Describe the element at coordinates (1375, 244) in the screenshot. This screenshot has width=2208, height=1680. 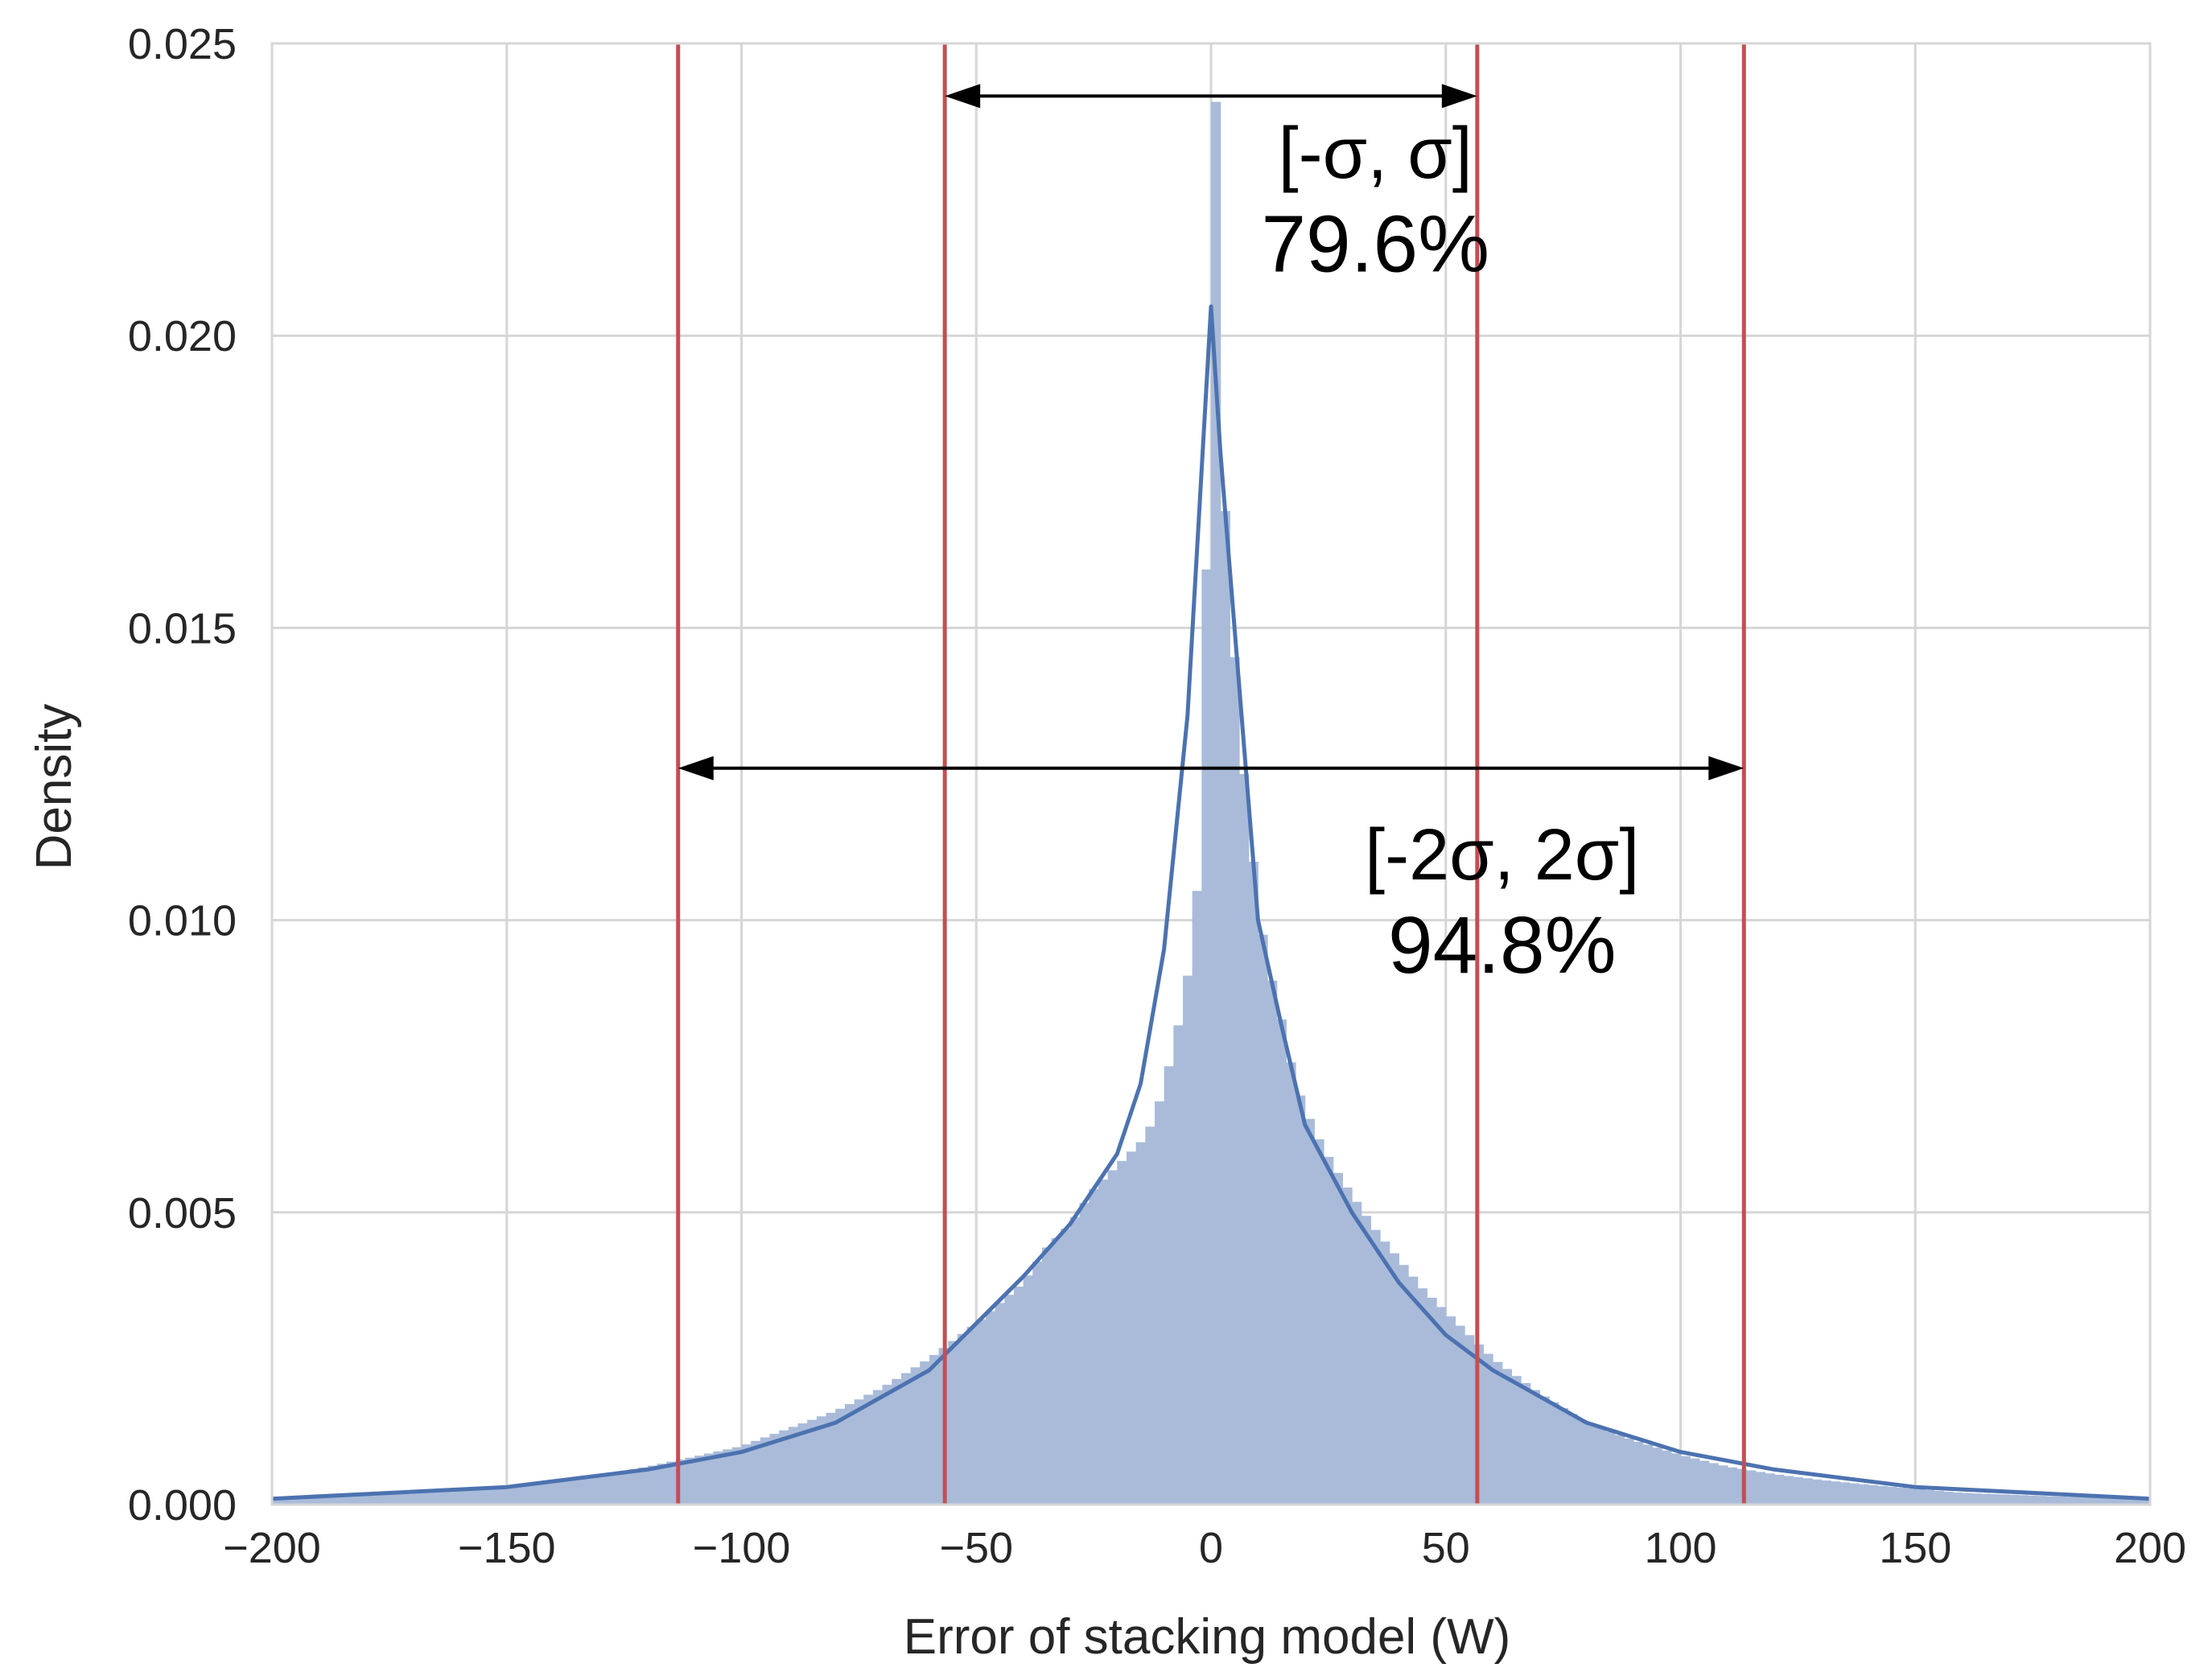
I see `annotation-percent-sigma1: 79.6%` at that location.